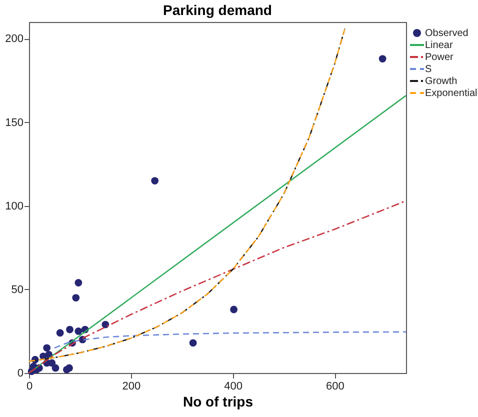  What do you see at coordinates (446, 33) in the screenshot?
I see `legend-label: Observed` at bounding box center [446, 33].